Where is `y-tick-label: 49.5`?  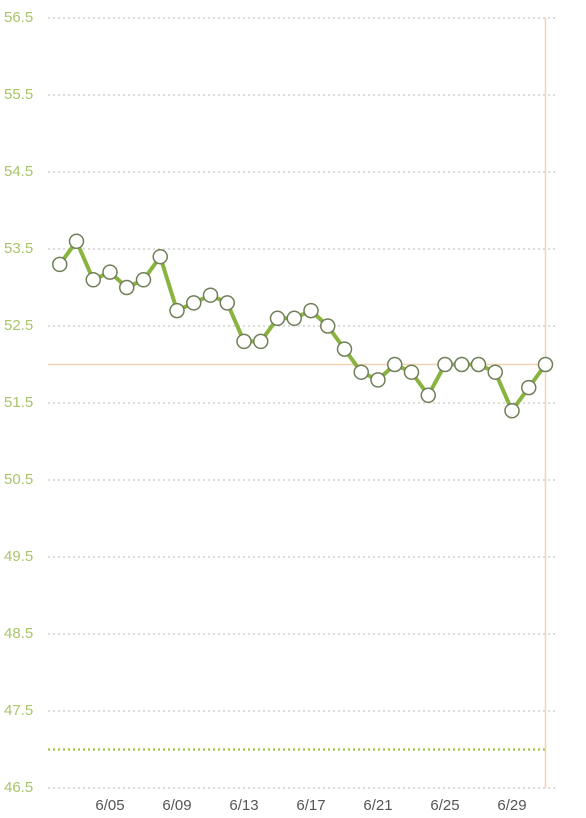
y-tick-label: 49.5 is located at coordinates (18, 556).